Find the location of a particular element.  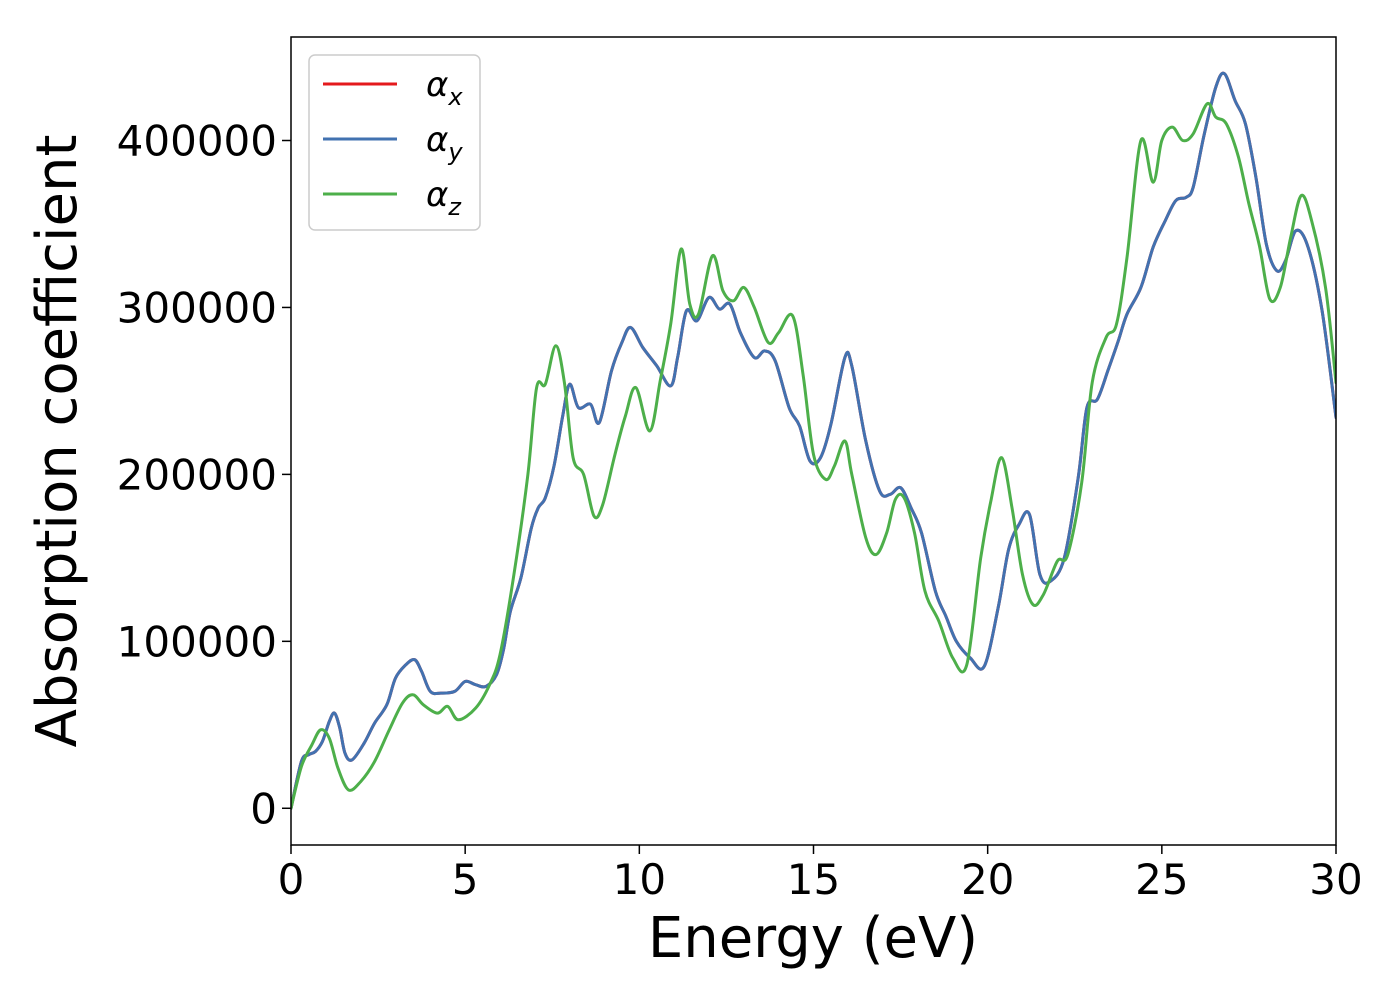

x-axis-ticks: 0 5 10 15 20 25 30 is located at coordinates (820, 874).